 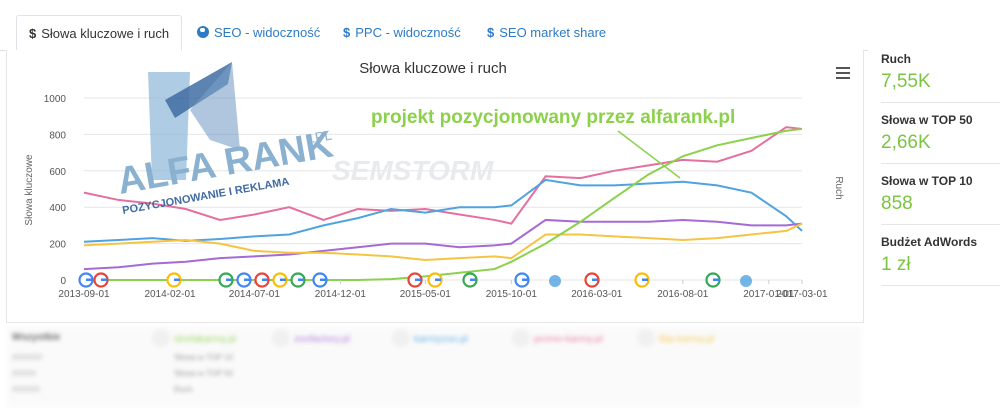 I want to click on x-tick-label: 2015-05-01, so click(x=426, y=294).